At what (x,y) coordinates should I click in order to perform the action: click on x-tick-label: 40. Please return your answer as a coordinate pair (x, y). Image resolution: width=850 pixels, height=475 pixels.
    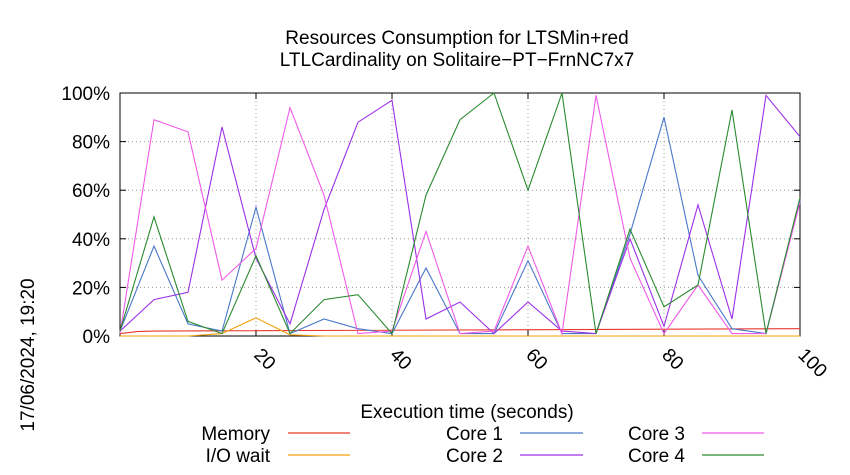
    Looking at the image, I should click on (400, 360).